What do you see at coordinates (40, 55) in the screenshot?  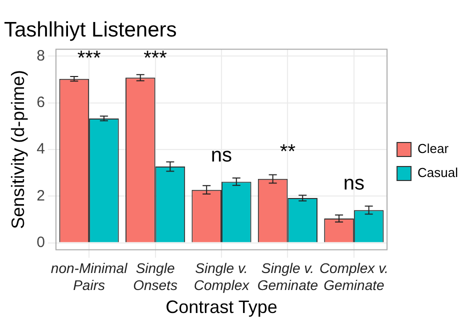 I see `y-tick-label: 8` at bounding box center [40, 55].